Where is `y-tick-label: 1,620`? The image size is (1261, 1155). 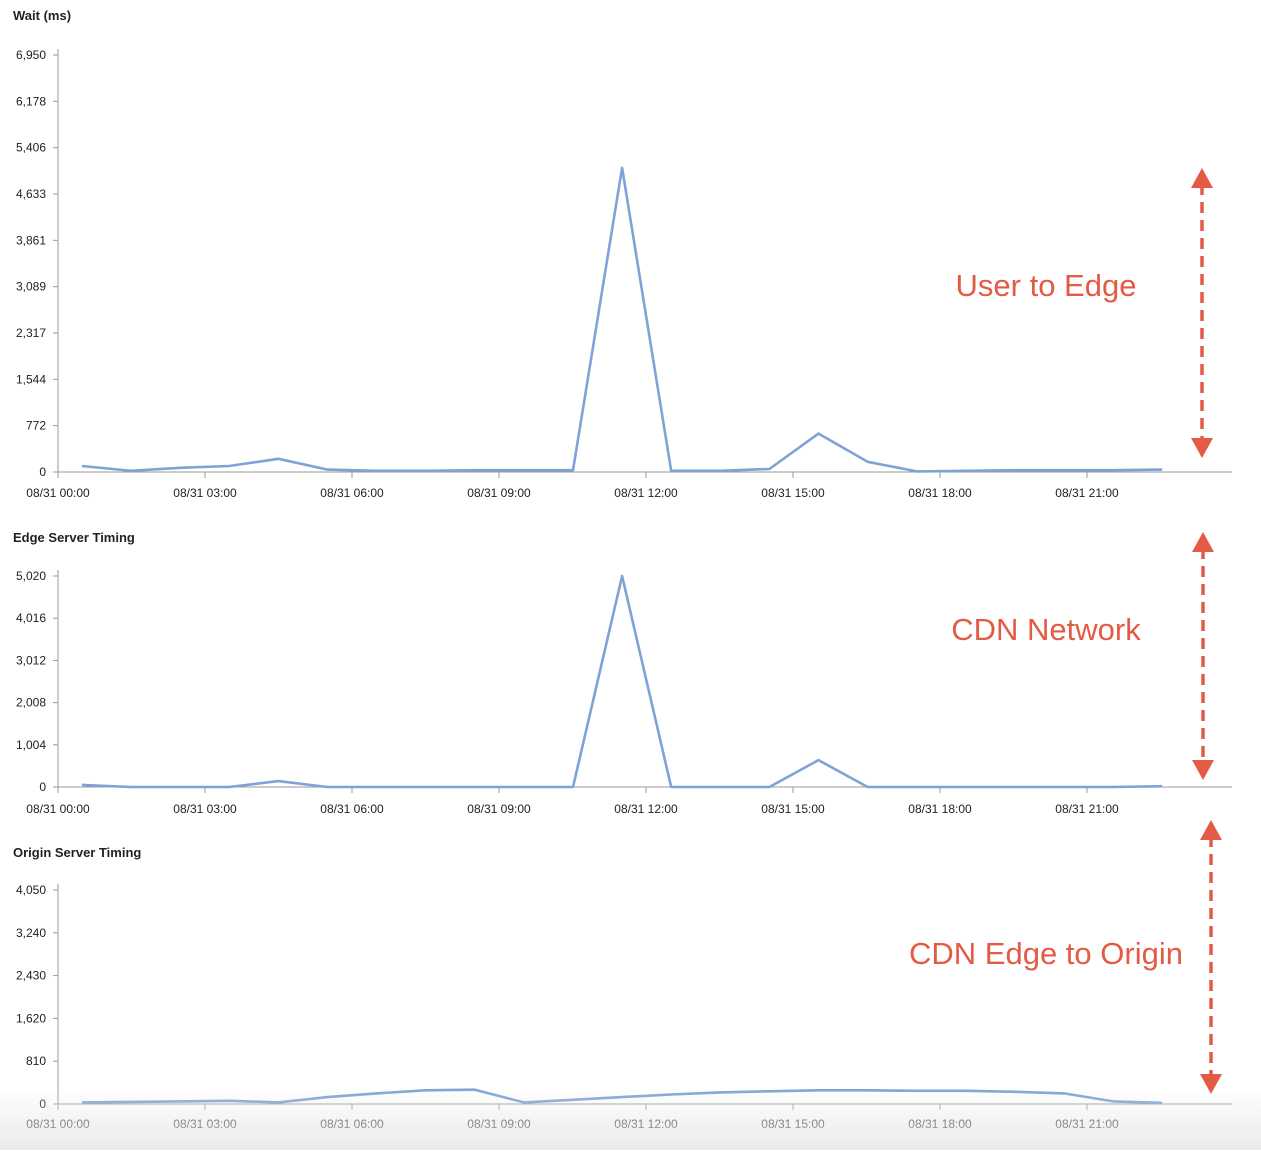 y-tick-label: 1,620 is located at coordinates (31, 1018).